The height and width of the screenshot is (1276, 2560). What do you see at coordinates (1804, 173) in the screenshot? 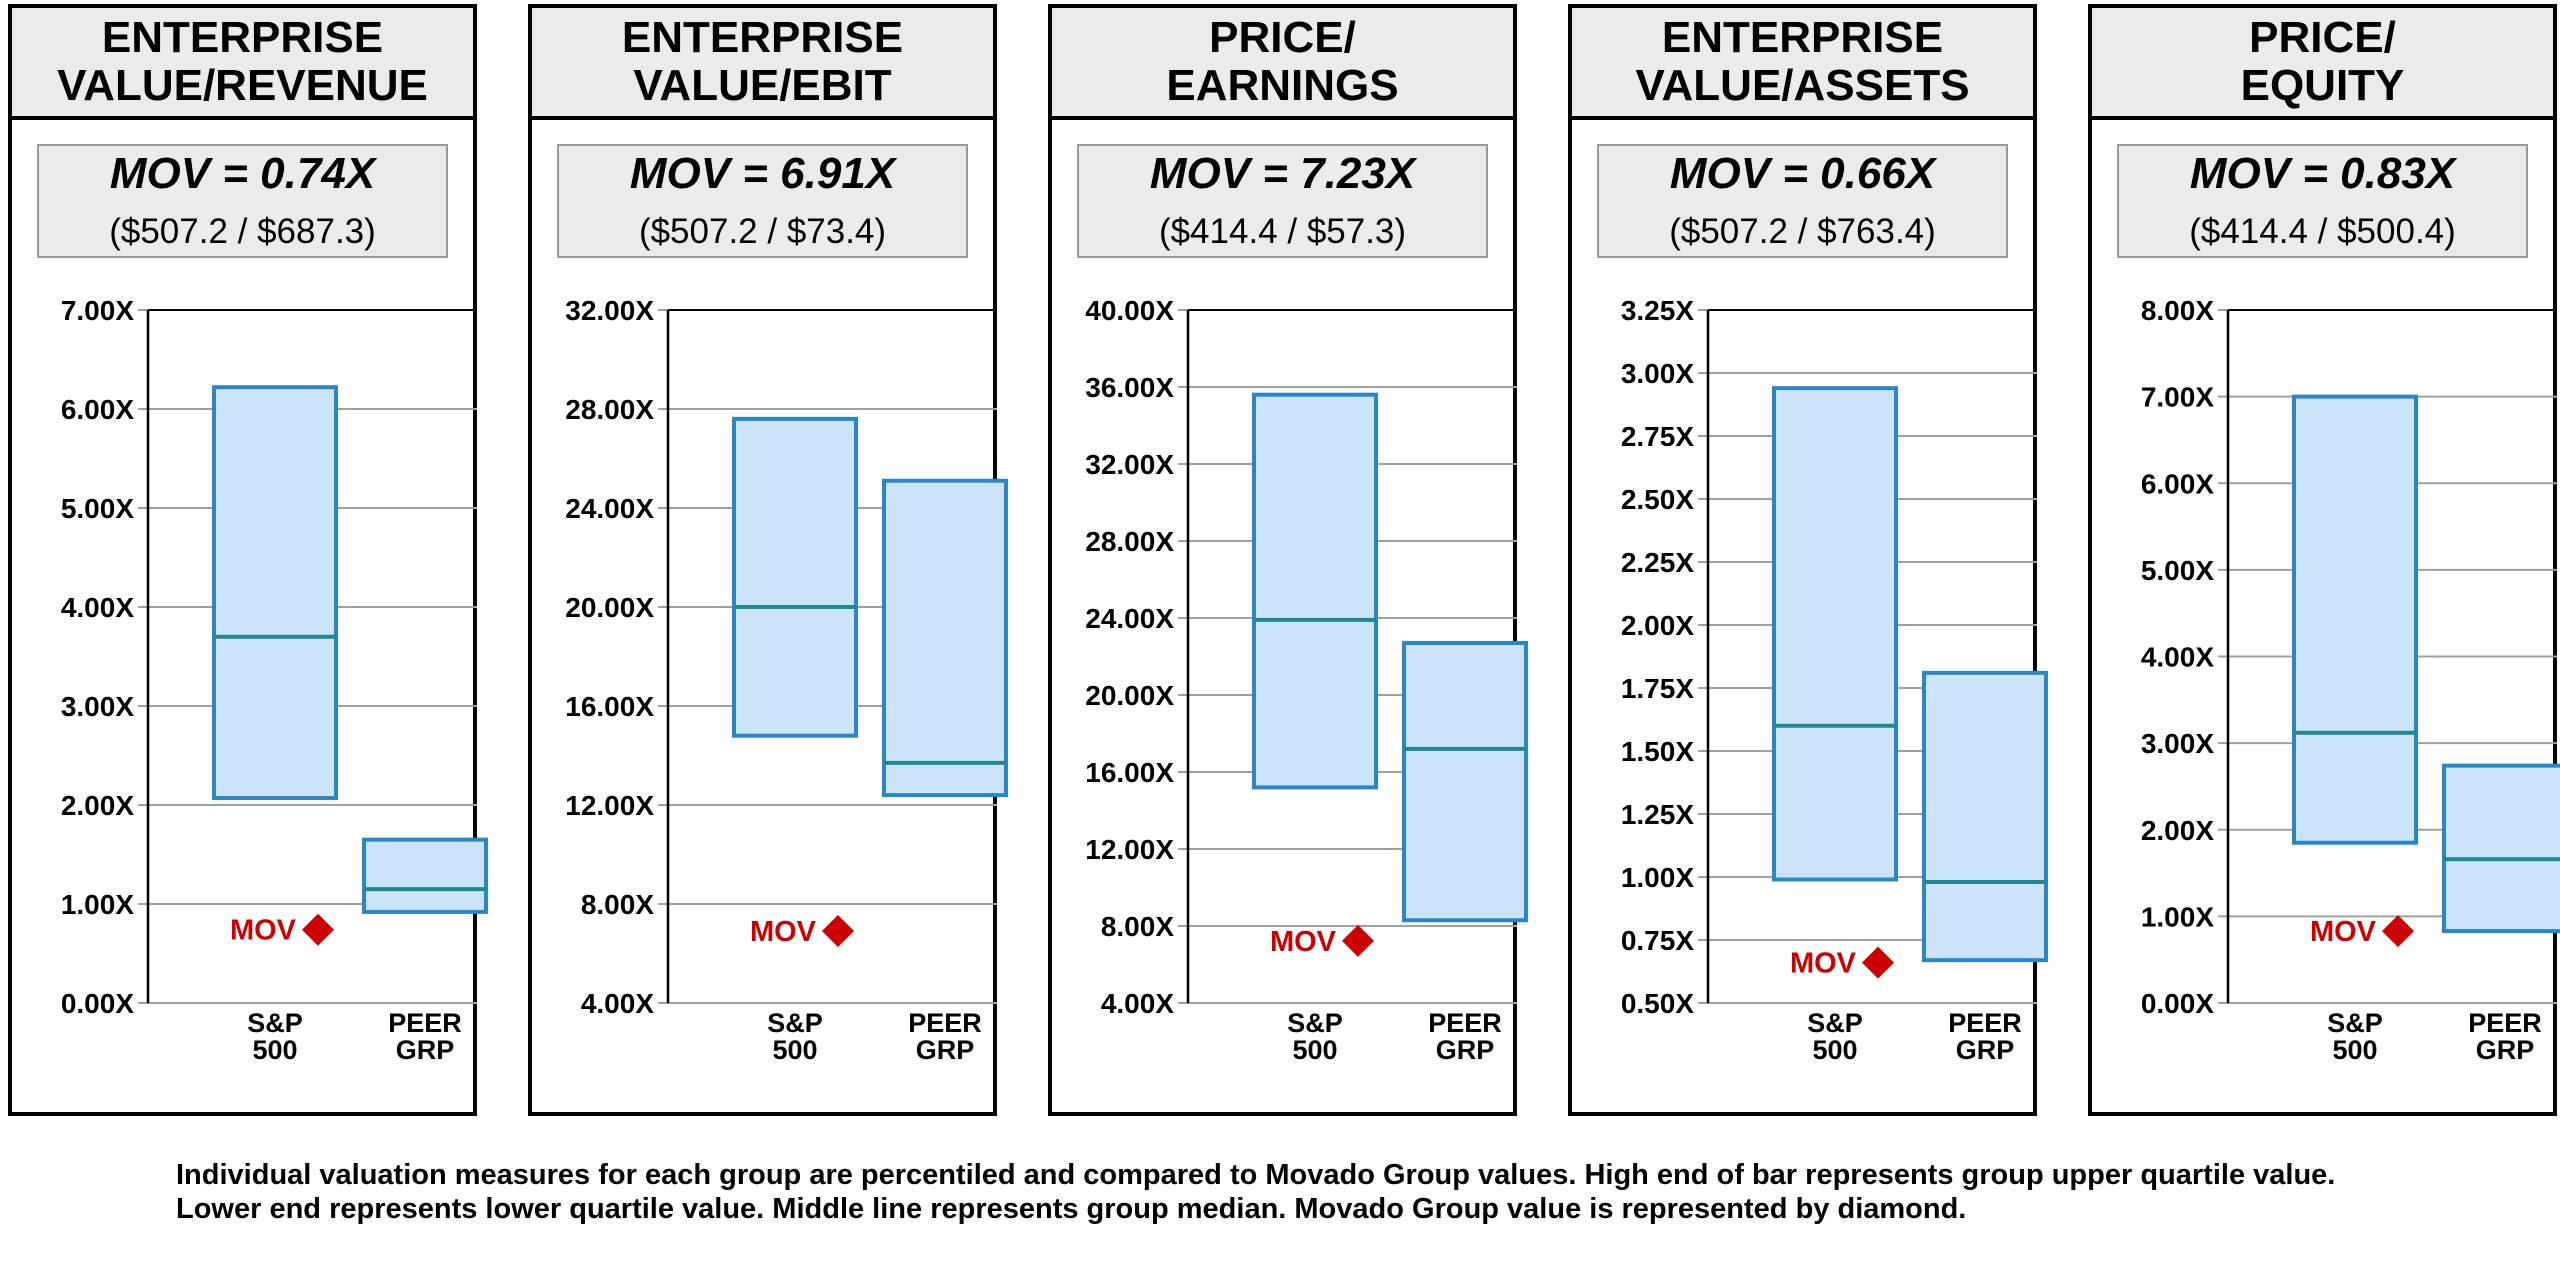
I see `mov-ratio: MOV = 0.66X` at bounding box center [1804, 173].